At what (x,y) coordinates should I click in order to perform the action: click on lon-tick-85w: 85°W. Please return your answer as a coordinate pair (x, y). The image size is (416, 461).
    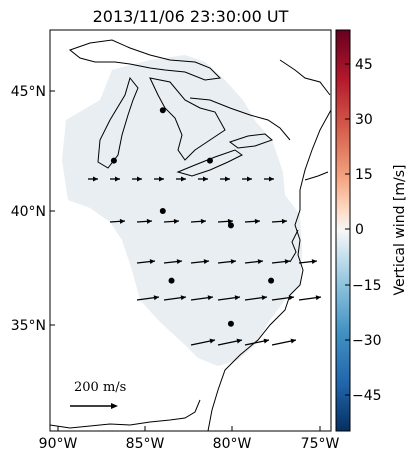
    Looking at the image, I should click on (145, 444).